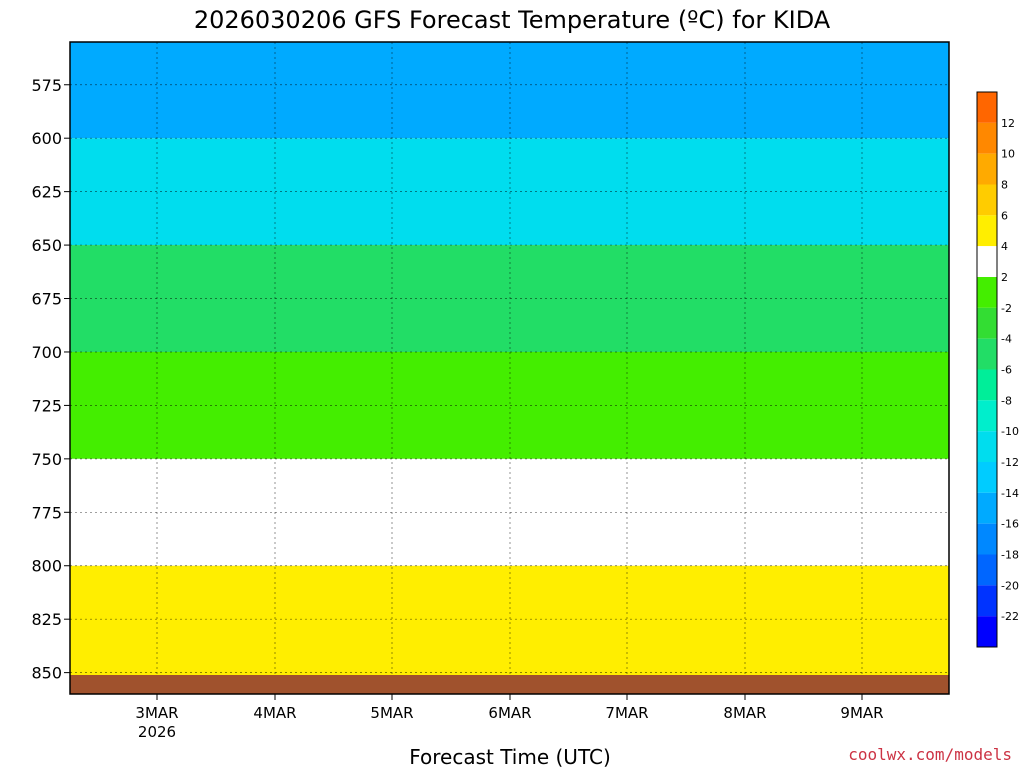  I want to click on y-tick-label: 850, so click(46, 673).